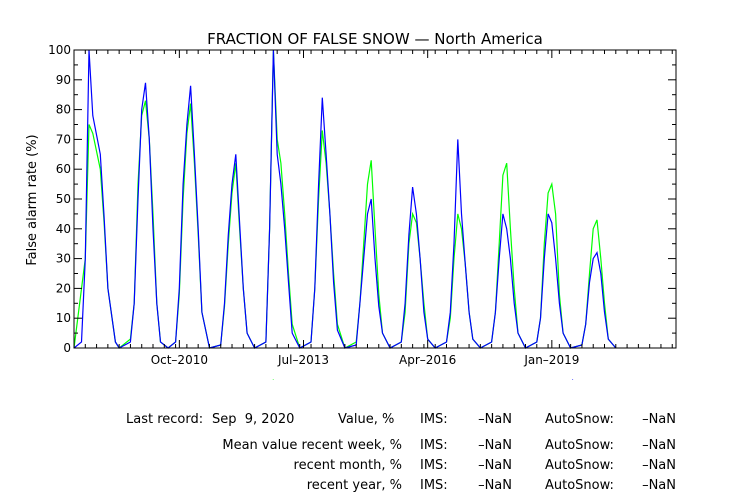 The image size is (750, 500). I want to click on chart-title: FRACTION OF FALSE SNOW — North America, so click(375, 39).